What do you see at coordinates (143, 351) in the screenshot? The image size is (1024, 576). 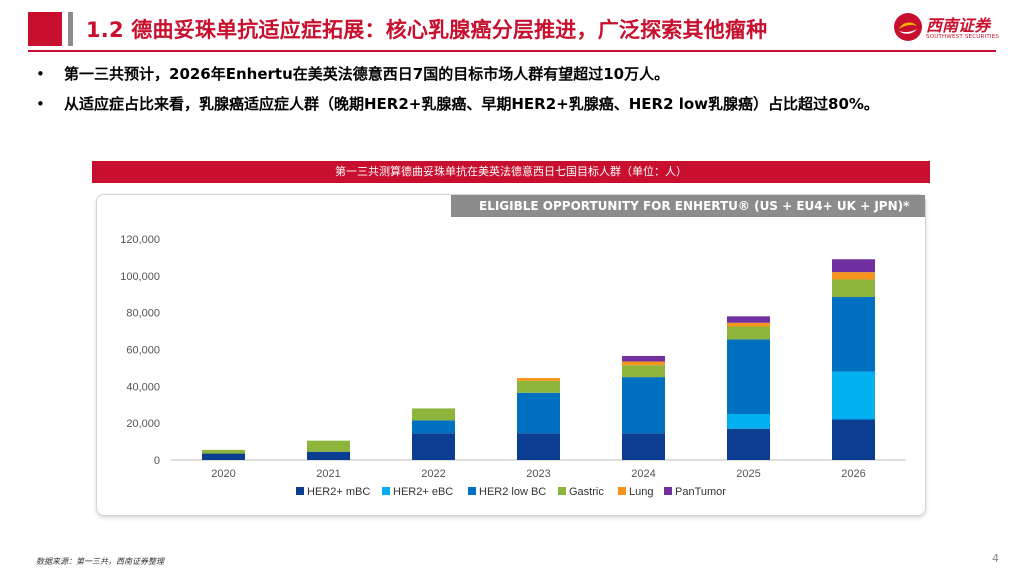 I see `y-tick-label: 60,000` at bounding box center [143, 351].